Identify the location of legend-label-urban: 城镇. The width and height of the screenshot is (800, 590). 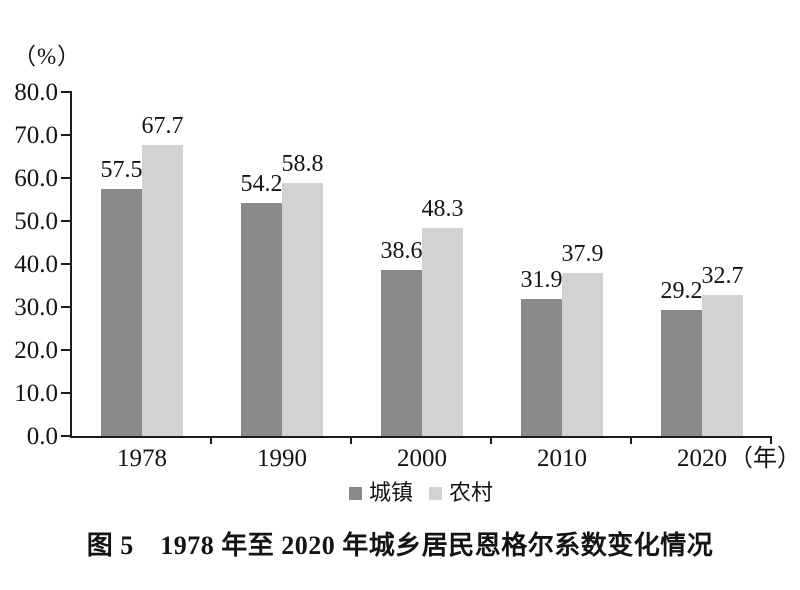
(390, 492).